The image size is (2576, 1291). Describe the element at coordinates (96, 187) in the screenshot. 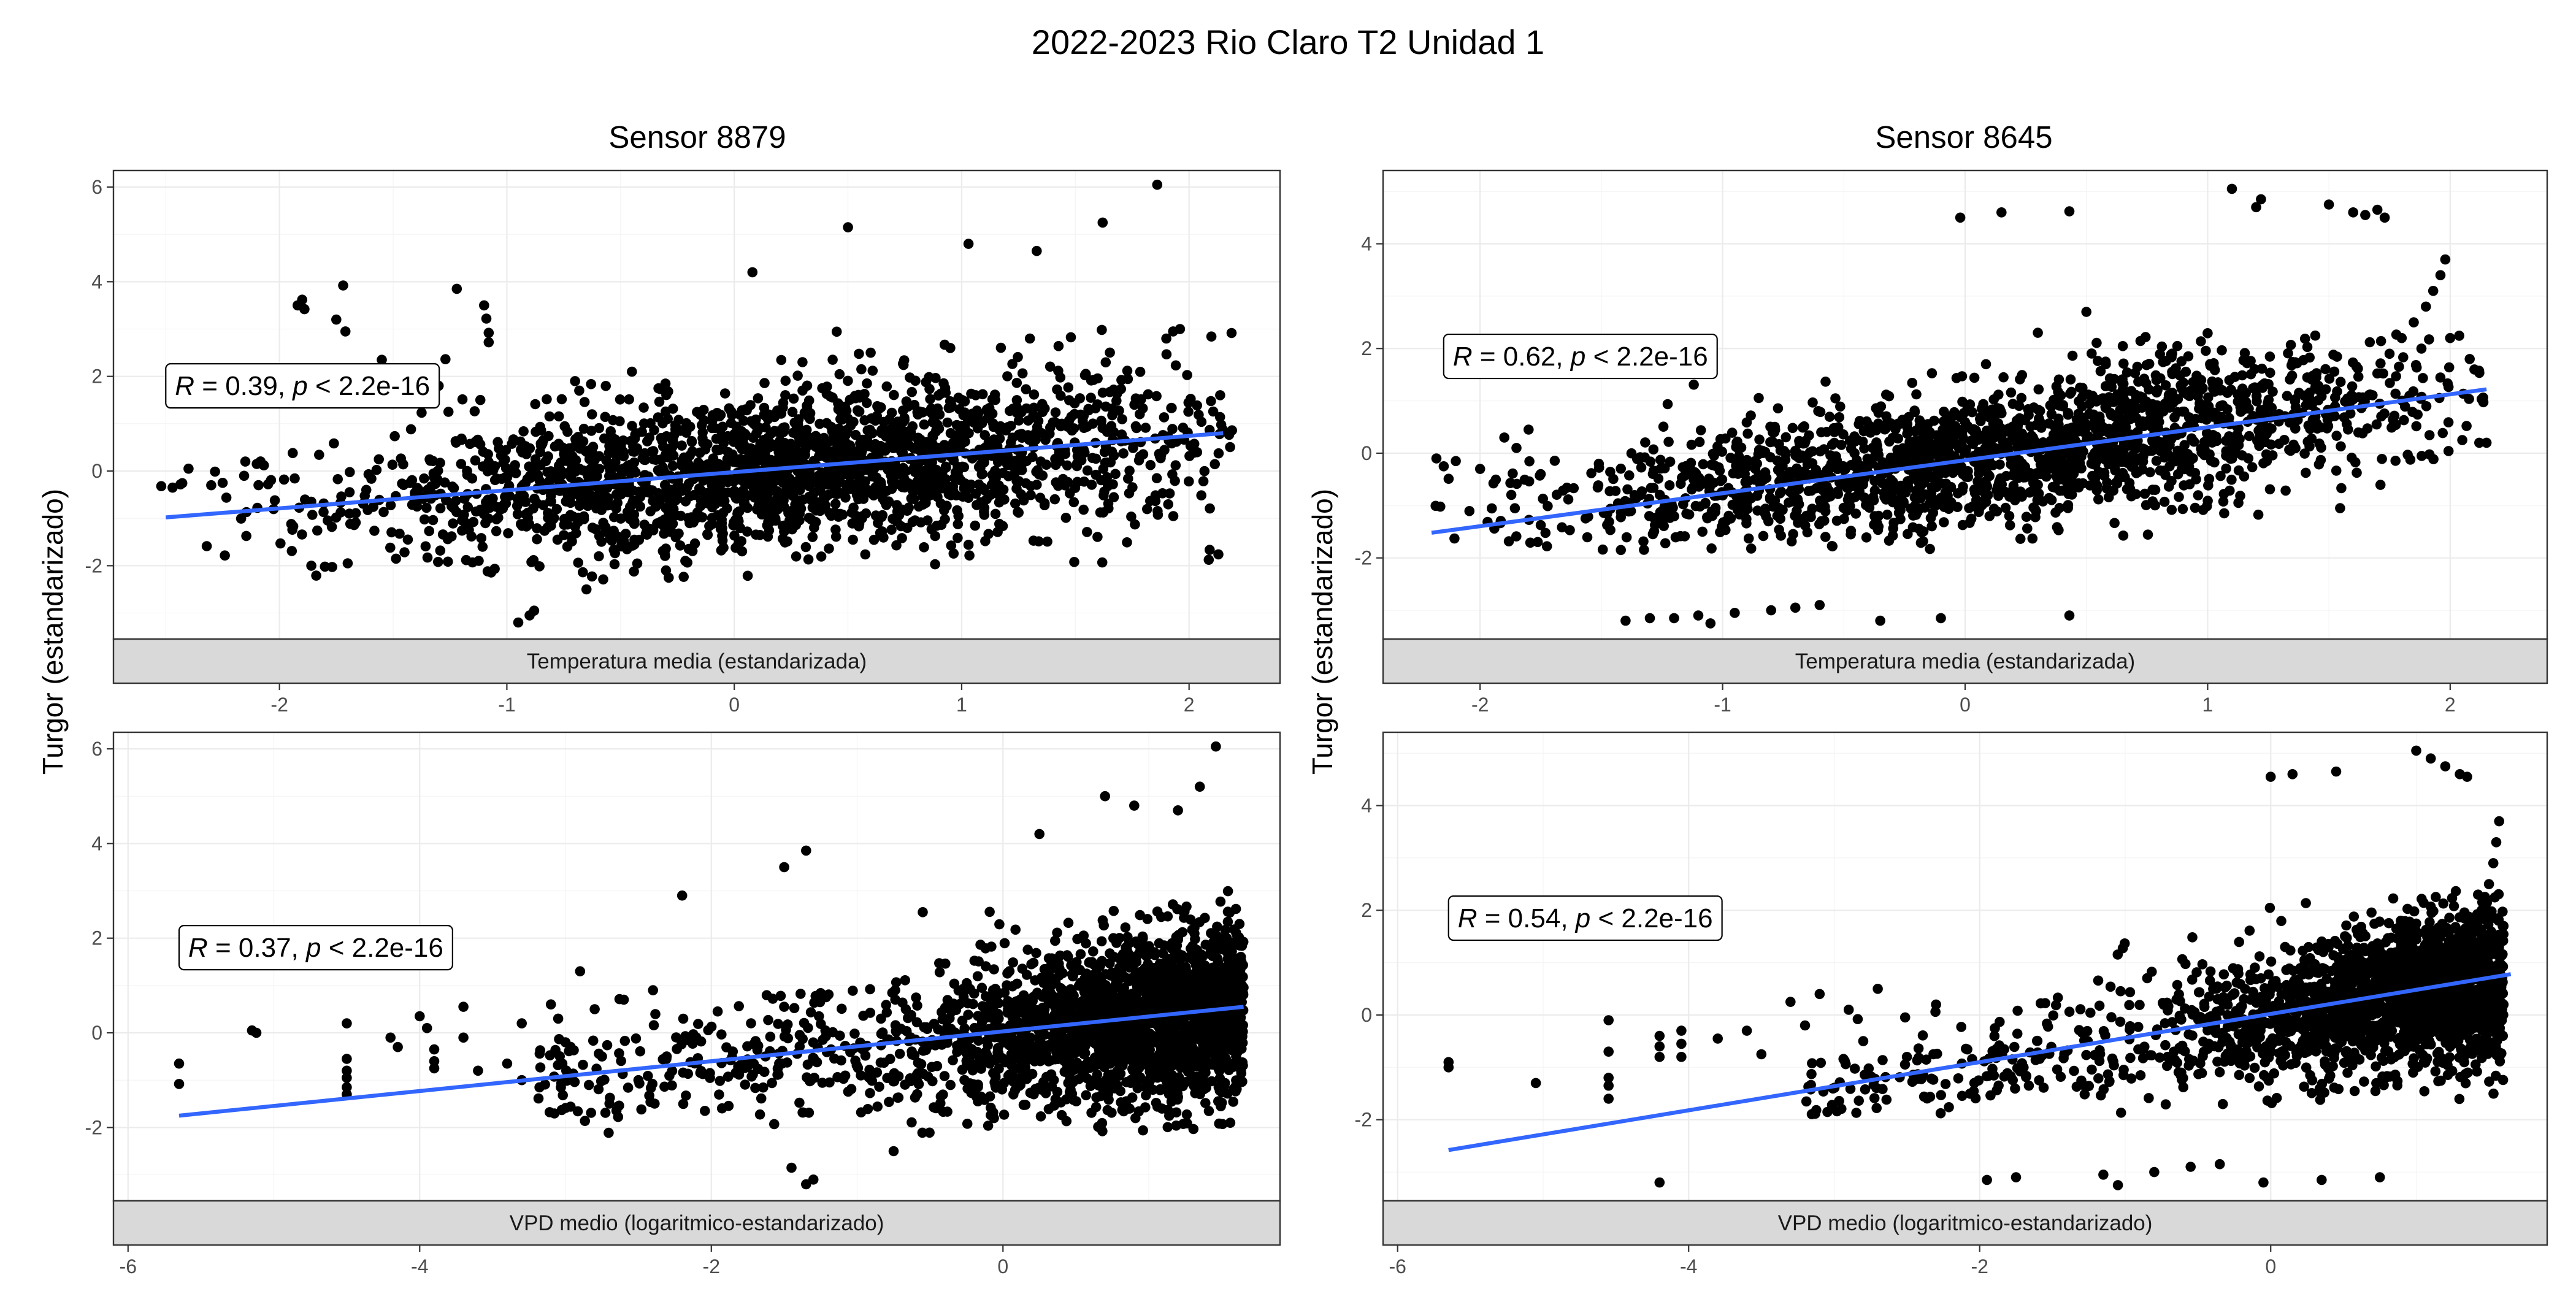

I see `y-tick-label: 6` at that location.